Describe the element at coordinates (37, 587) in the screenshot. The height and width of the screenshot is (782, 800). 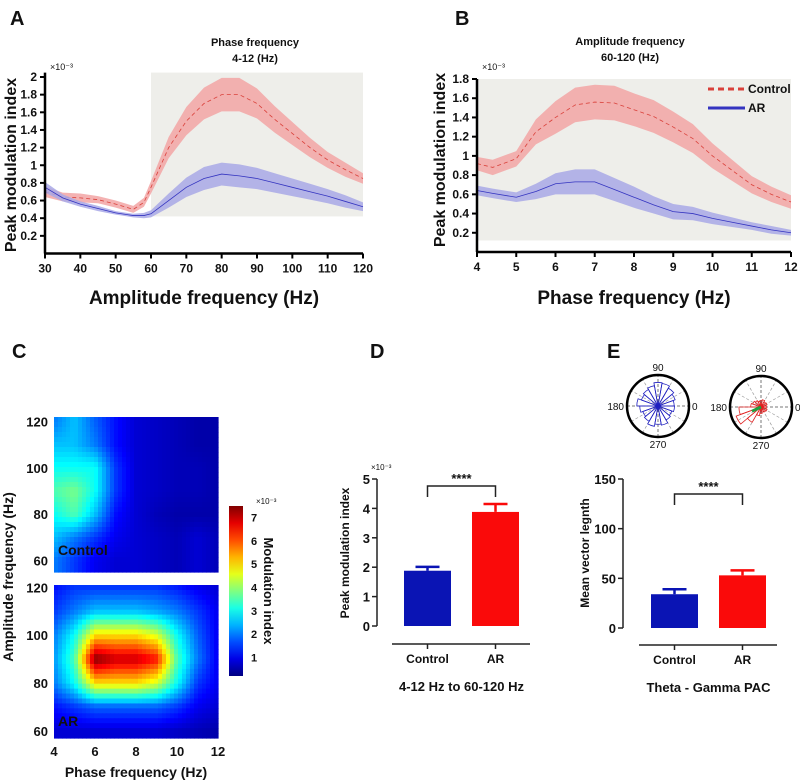
I see `y-tick-label: 120` at that location.